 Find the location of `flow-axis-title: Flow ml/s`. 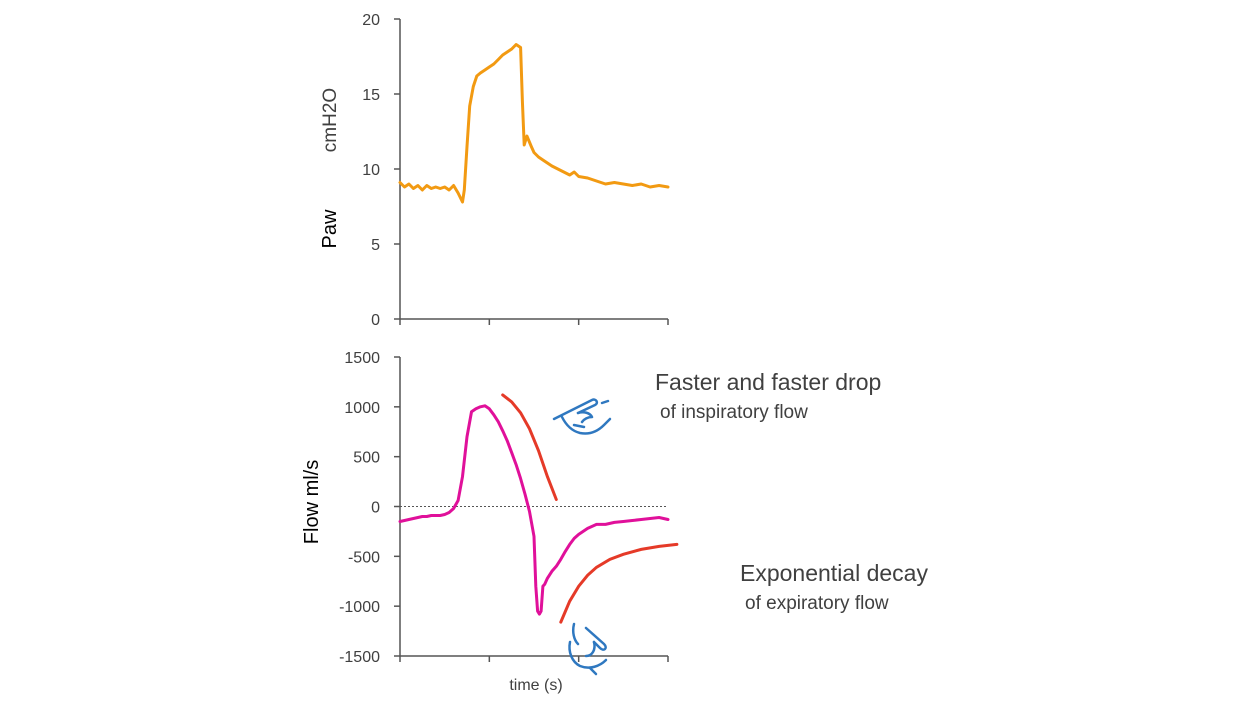

flow-axis-title: Flow ml/s is located at coordinates (312, 502).